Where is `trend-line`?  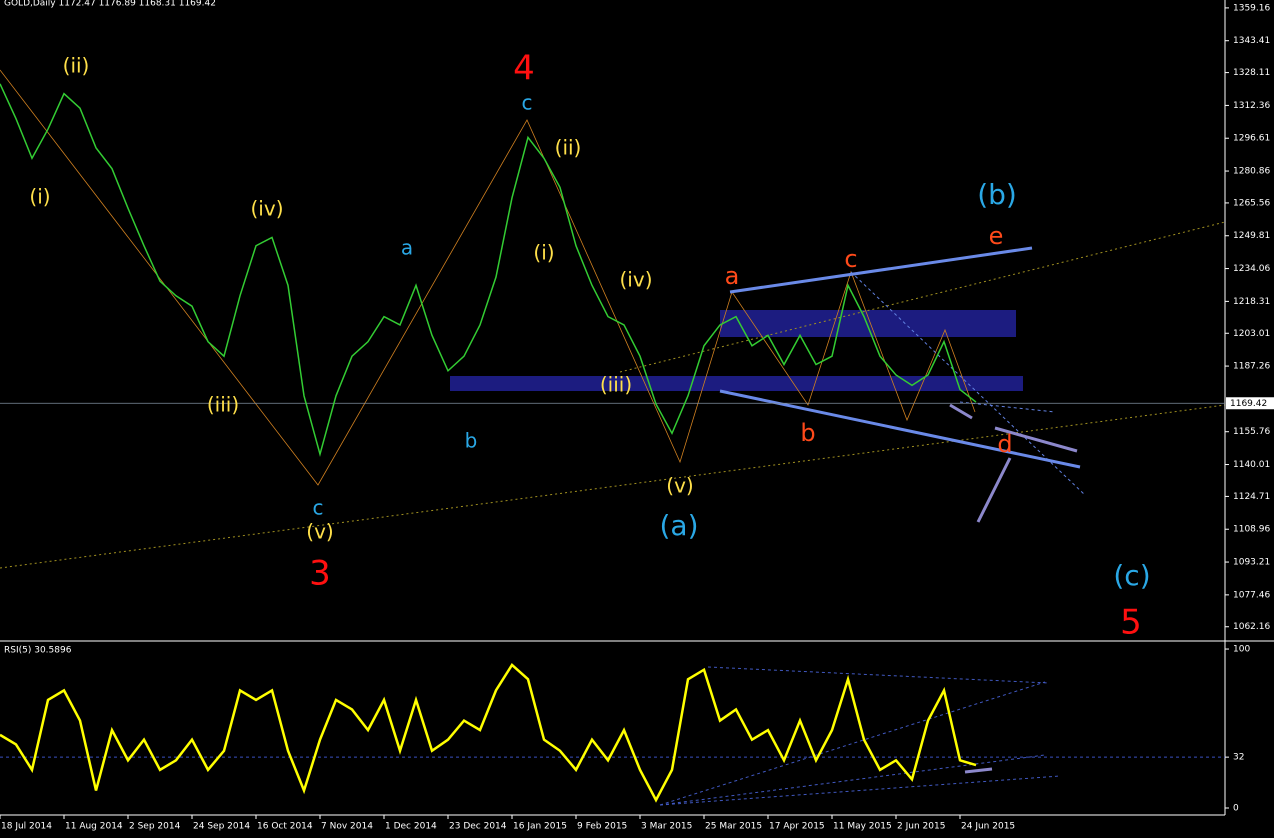 trend-line is located at coordinates (922, 297).